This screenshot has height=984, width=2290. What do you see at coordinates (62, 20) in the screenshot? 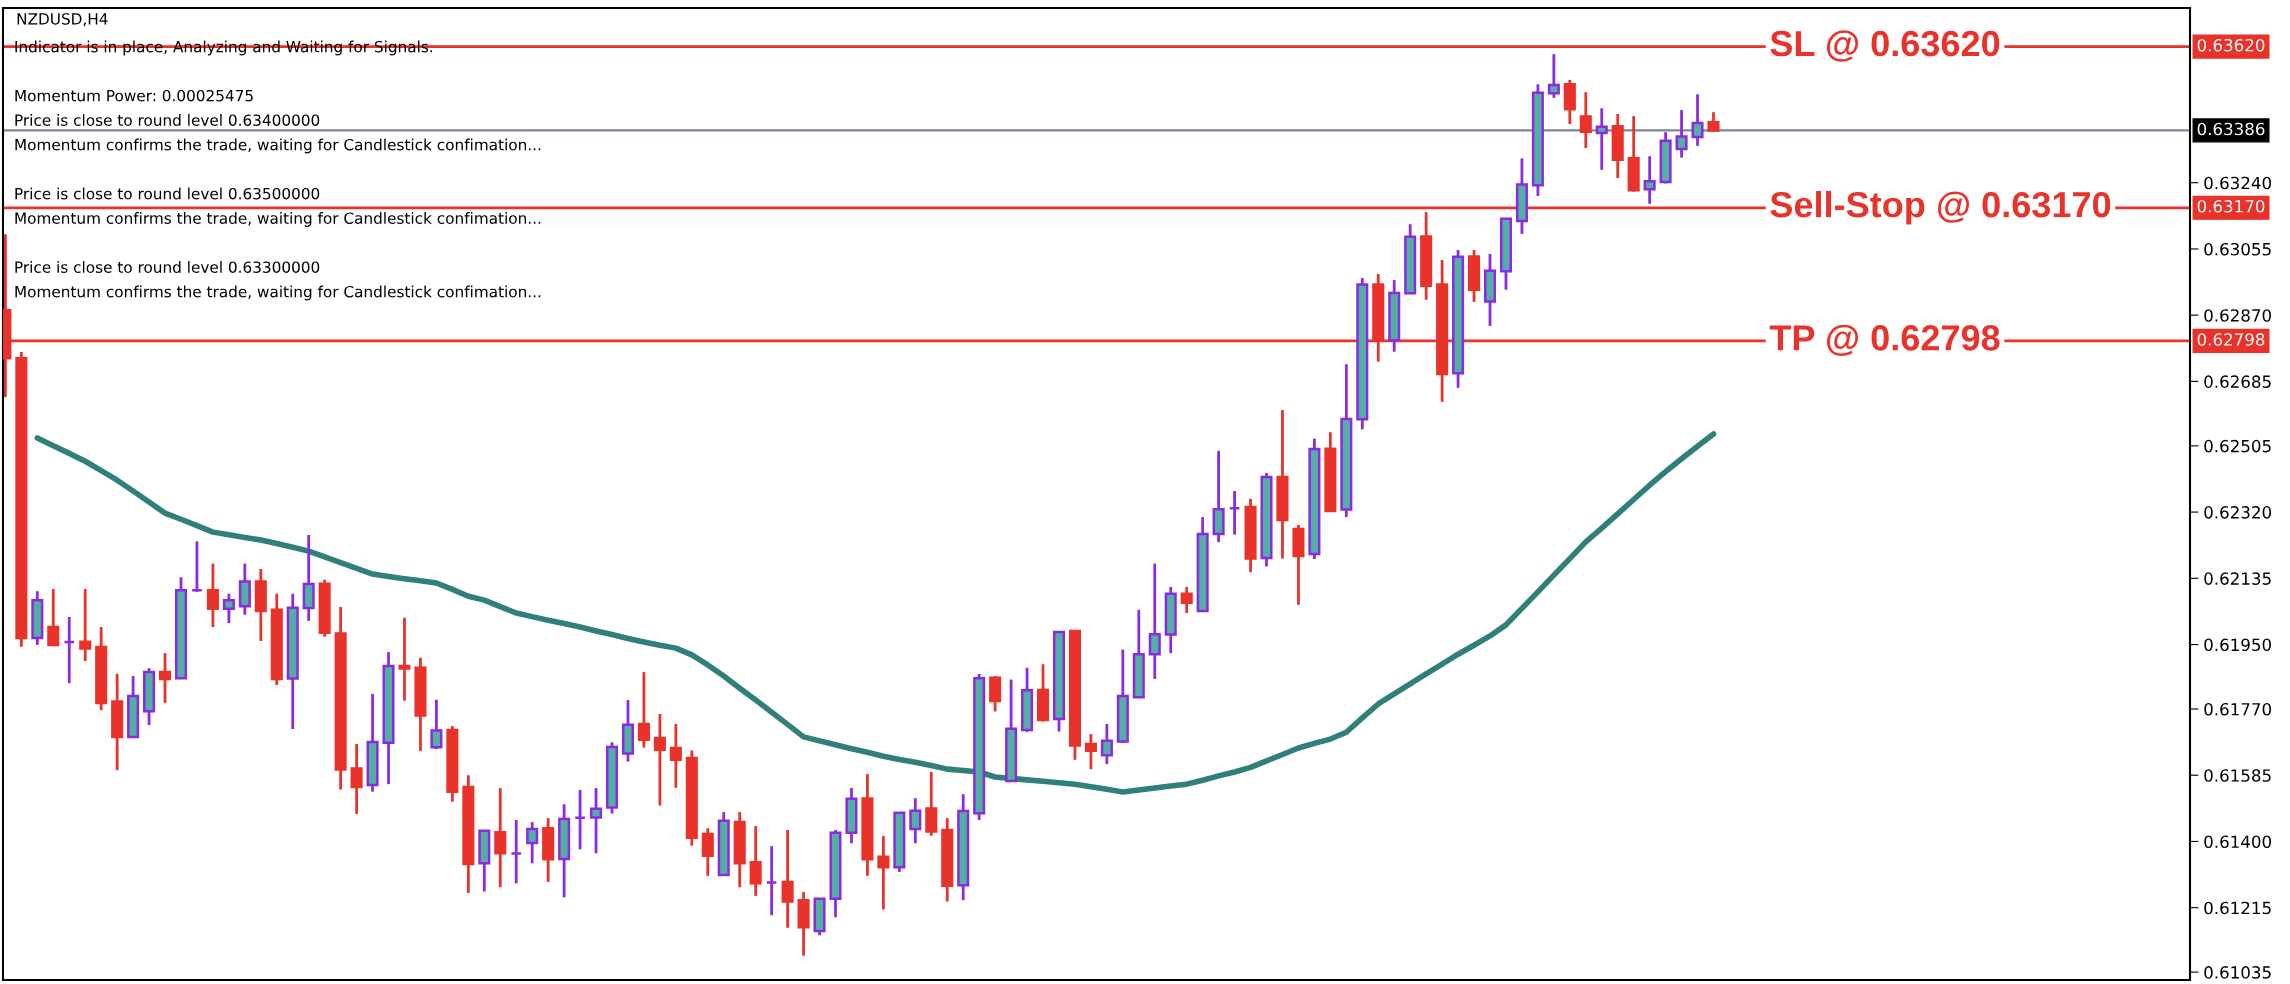
I see `chart-title: NZDUSD,H4` at bounding box center [62, 20].